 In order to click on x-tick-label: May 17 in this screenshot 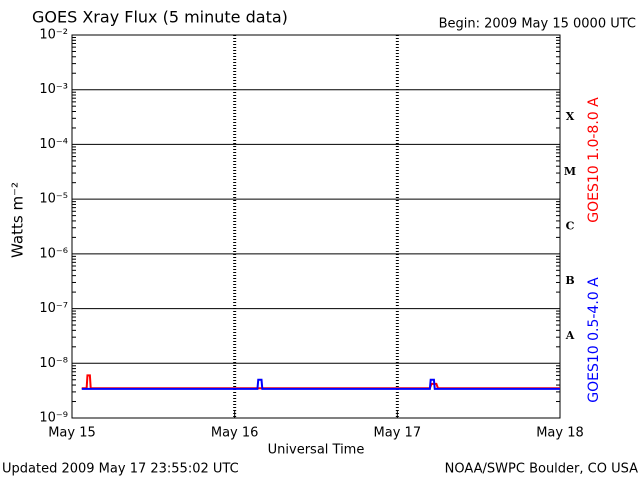, I will do `click(398, 433)`.